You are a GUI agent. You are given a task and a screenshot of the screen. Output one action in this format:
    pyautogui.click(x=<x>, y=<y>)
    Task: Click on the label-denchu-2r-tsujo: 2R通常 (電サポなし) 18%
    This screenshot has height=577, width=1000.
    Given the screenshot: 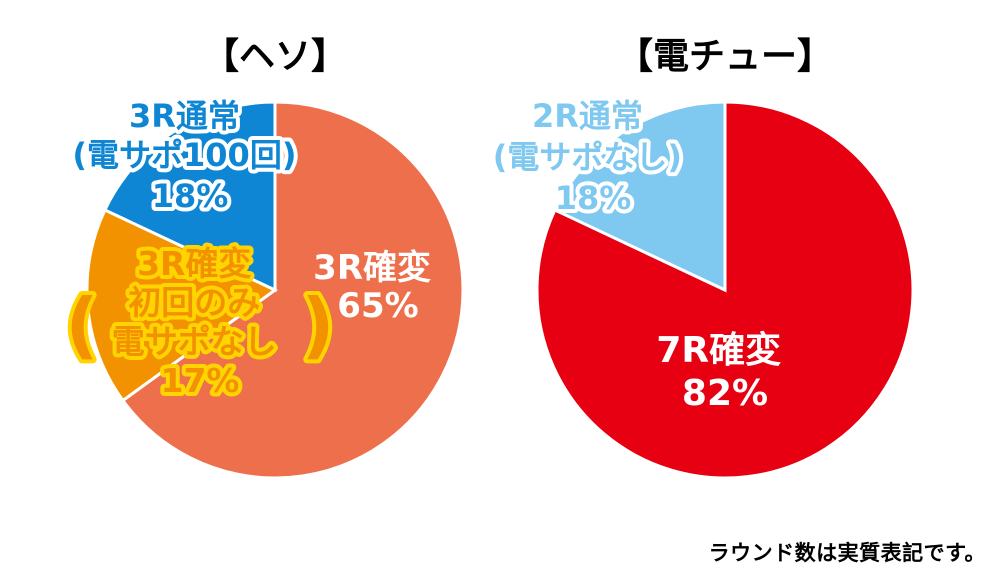 What is the action you would take?
    pyautogui.click(x=593, y=157)
    